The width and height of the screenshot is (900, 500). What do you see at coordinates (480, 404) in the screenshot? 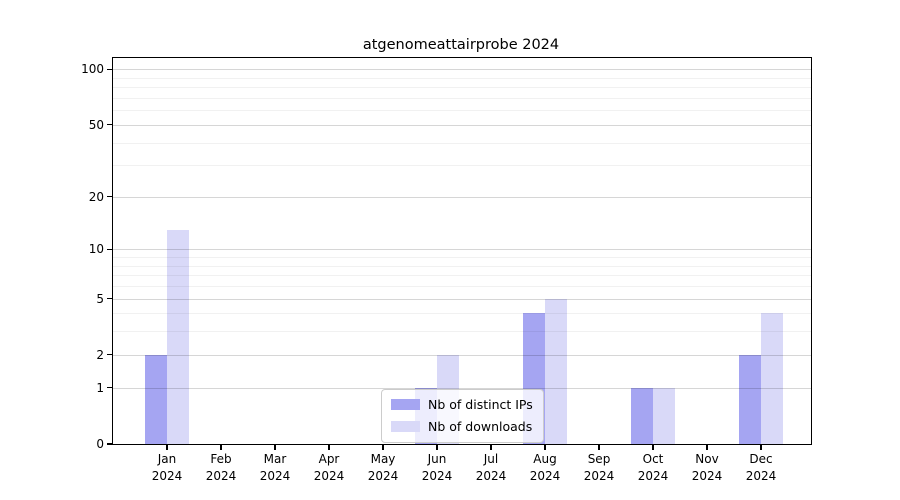
I see `legend-label-distinct-ips: Nb of distinct IPs` at bounding box center [480, 404].